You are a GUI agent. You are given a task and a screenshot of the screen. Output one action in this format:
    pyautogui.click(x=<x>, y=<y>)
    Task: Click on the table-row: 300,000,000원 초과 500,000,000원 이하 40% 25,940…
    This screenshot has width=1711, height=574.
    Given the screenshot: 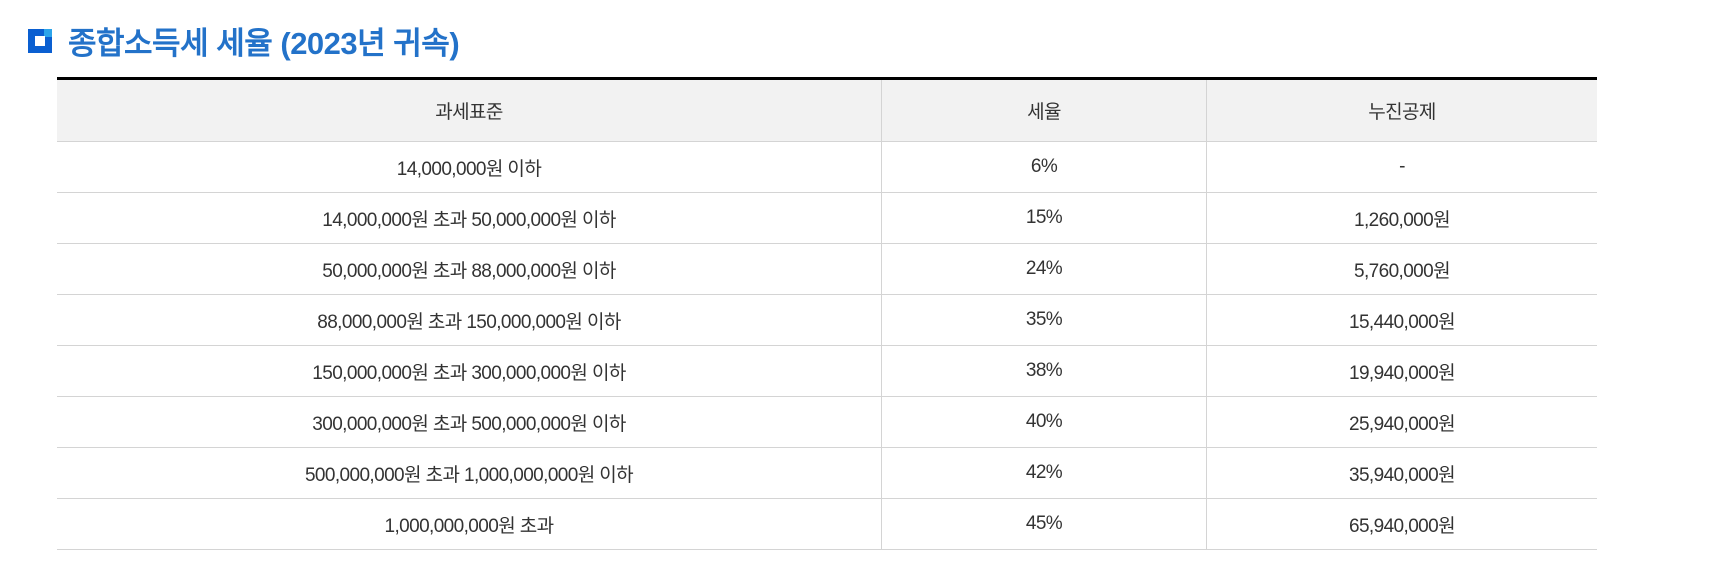 What is the action you would take?
    pyautogui.click(x=827, y=422)
    